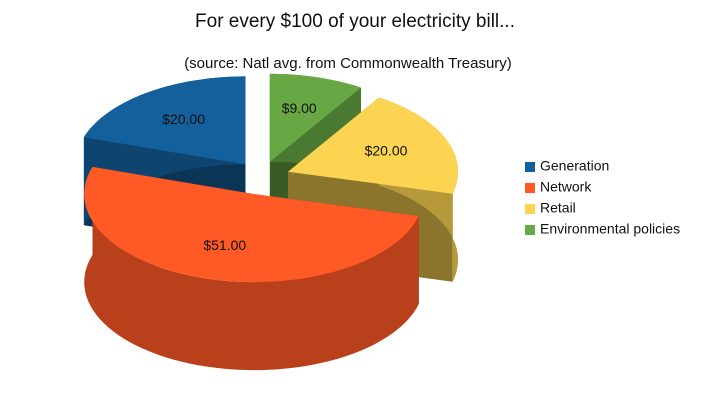  I want to click on legend-label: Generation, so click(574, 166).